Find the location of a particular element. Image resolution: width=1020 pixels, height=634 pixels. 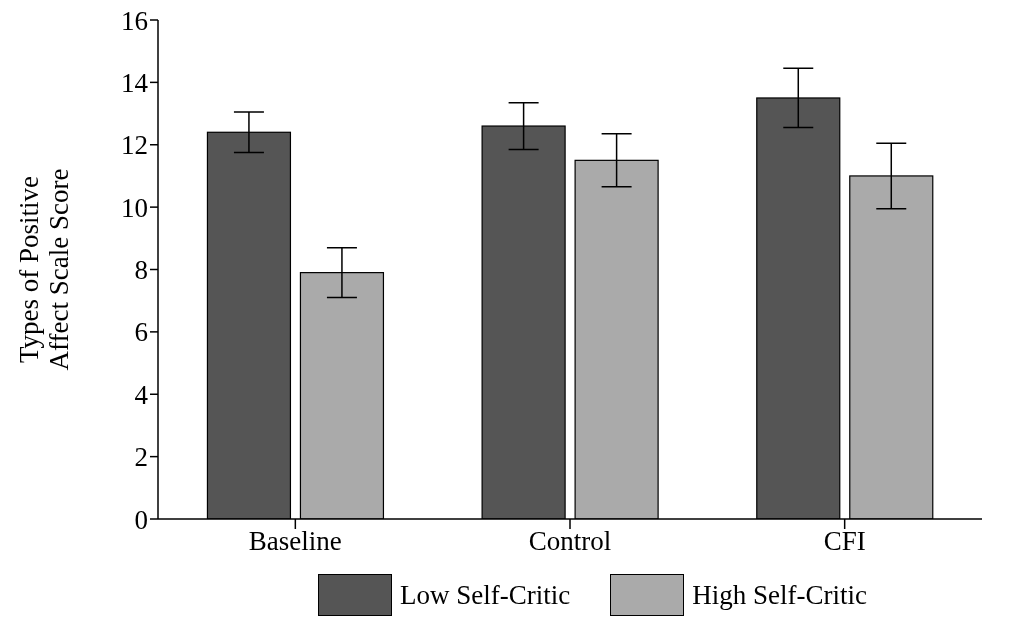

y-tick-label: 12 is located at coordinates (134, 145).